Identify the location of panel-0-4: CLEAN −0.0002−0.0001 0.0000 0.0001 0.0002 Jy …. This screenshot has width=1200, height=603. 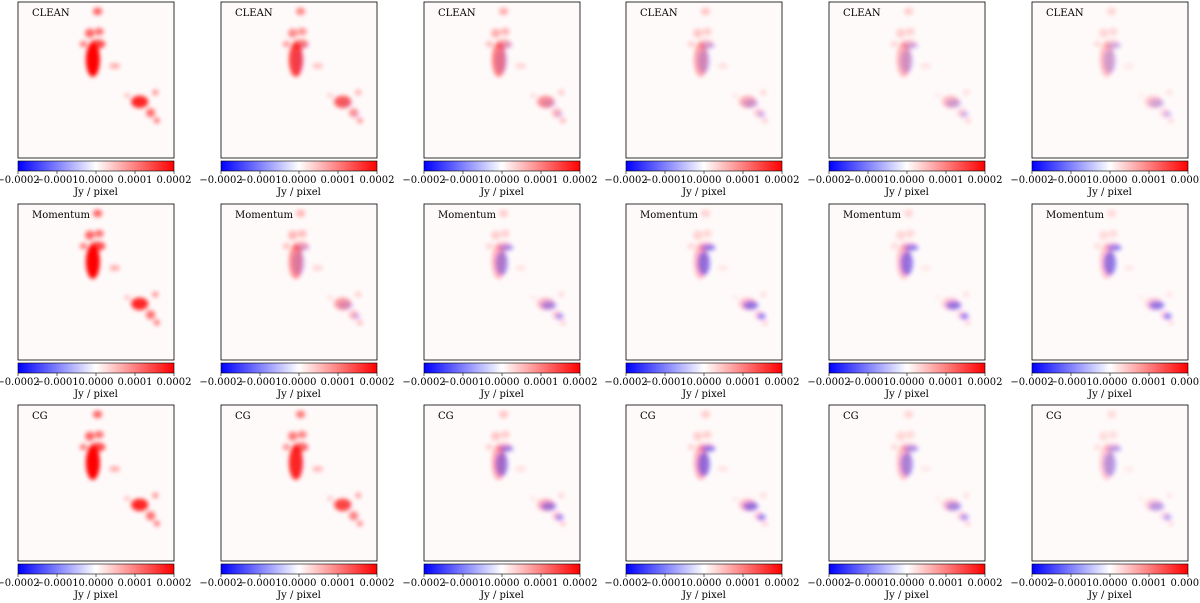
(905, 99).